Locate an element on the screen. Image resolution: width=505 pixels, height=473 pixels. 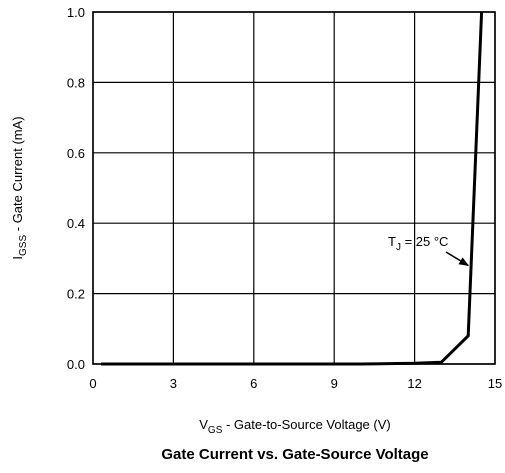
x-tick-label: 12 is located at coordinates (414, 383).